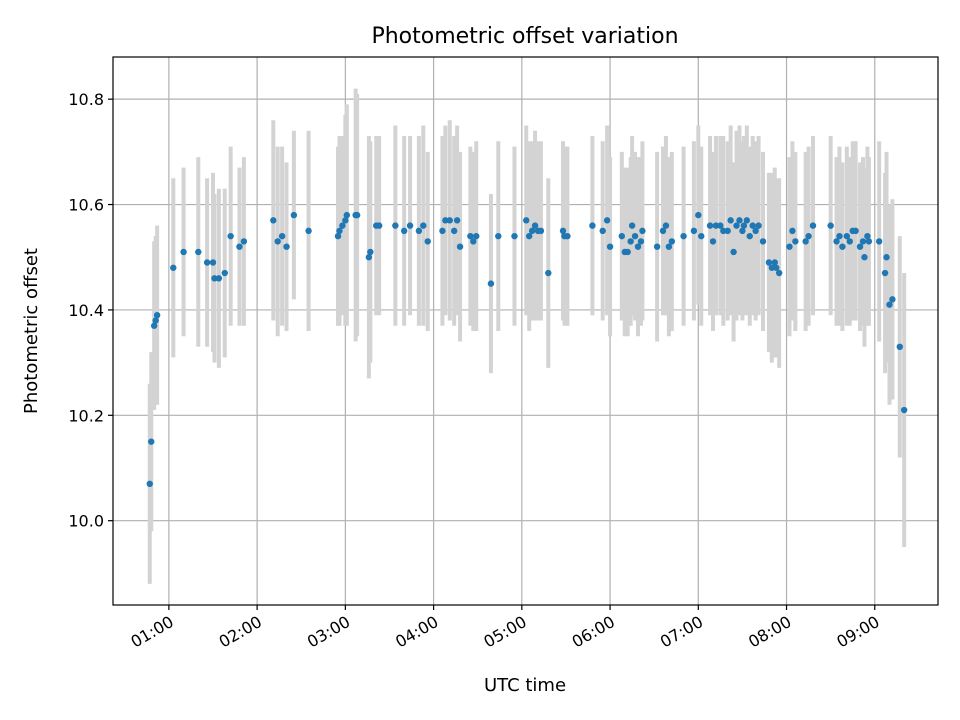  What do you see at coordinates (86, 310) in the screenshot?
I see `y-tick-label: 10.4` at bounding box center [86, 310].